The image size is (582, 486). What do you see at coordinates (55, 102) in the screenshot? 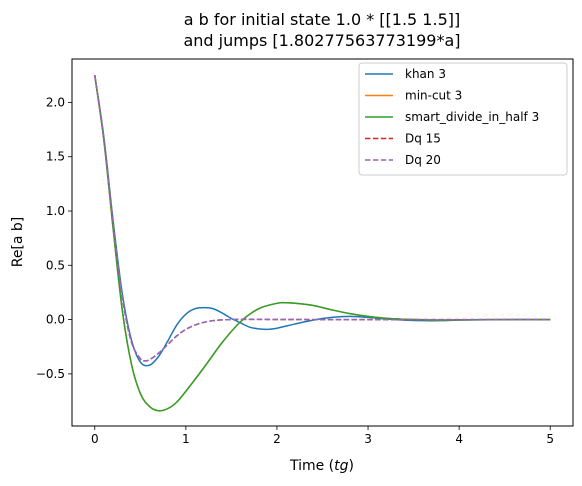
I see `y-tick-label: 2.0` at bounding box center [55, 102].